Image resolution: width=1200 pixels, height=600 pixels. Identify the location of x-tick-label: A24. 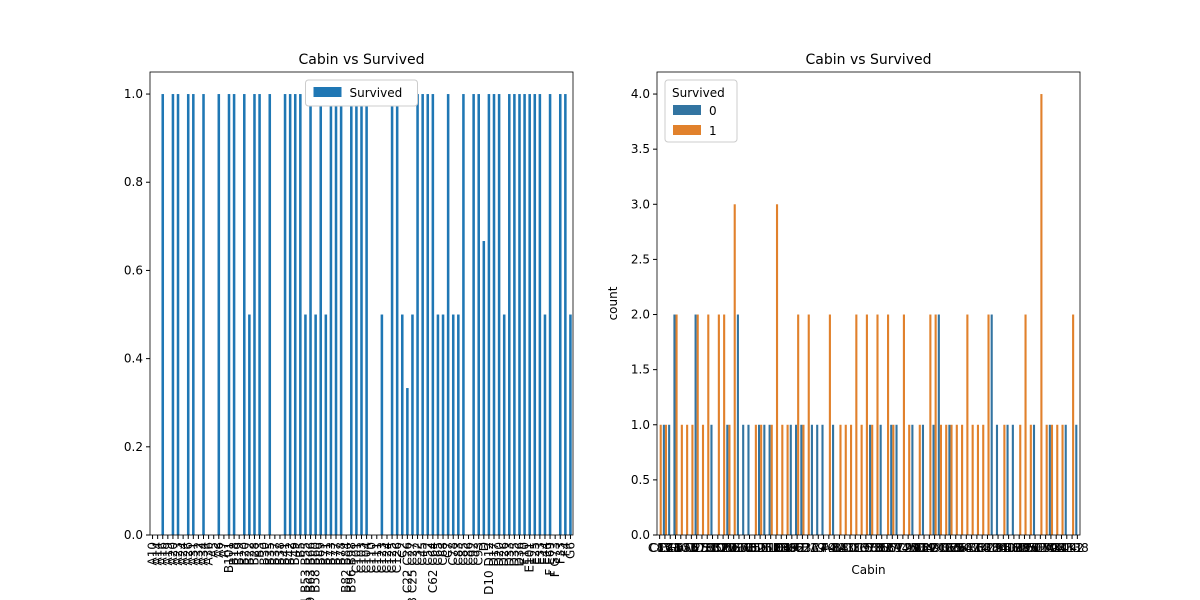
(183, 553).